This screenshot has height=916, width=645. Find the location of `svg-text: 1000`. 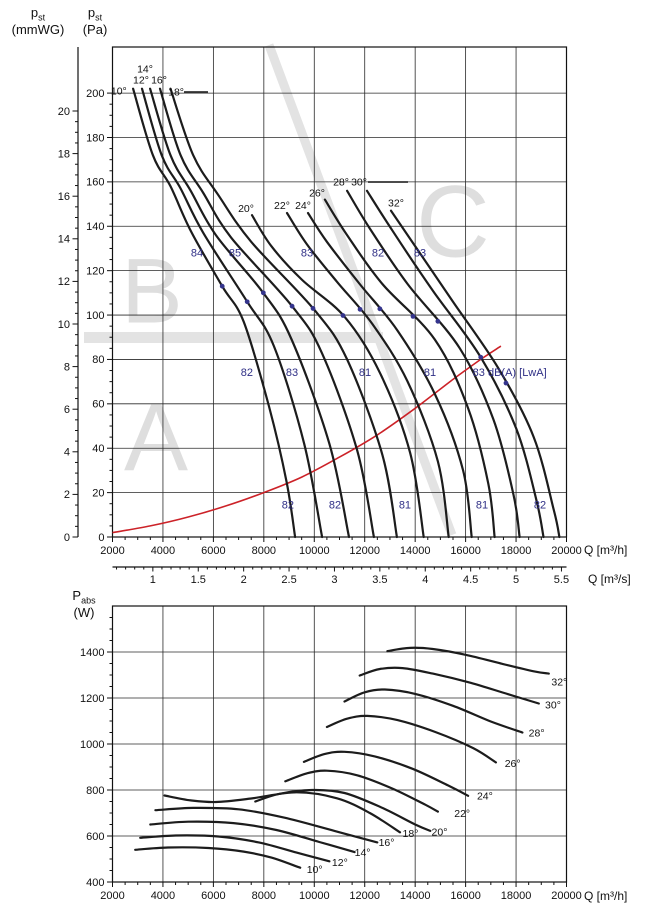

svg-text: 1000 is located at coordinates (92, 745).